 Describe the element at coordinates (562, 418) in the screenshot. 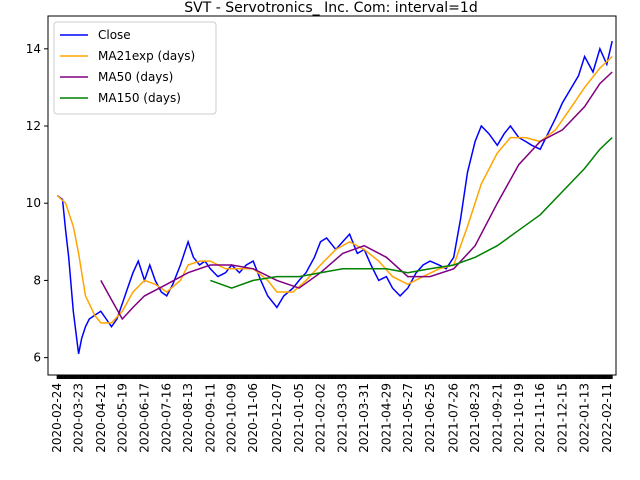

I see `x-tick-label-23: 2021-12-15` at that location.